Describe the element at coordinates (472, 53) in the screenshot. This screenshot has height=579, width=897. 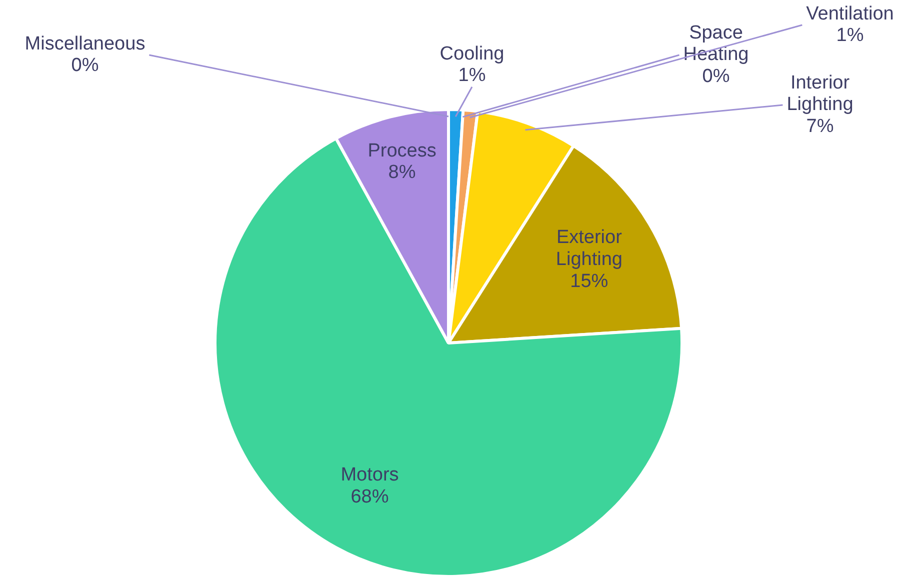
I see `slice-label: Cooling` at that location.